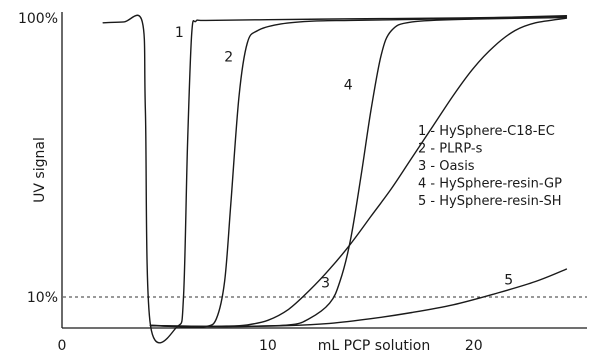  I want to click on legend-entry: 2 - PLRP-s, so click(450, 149).